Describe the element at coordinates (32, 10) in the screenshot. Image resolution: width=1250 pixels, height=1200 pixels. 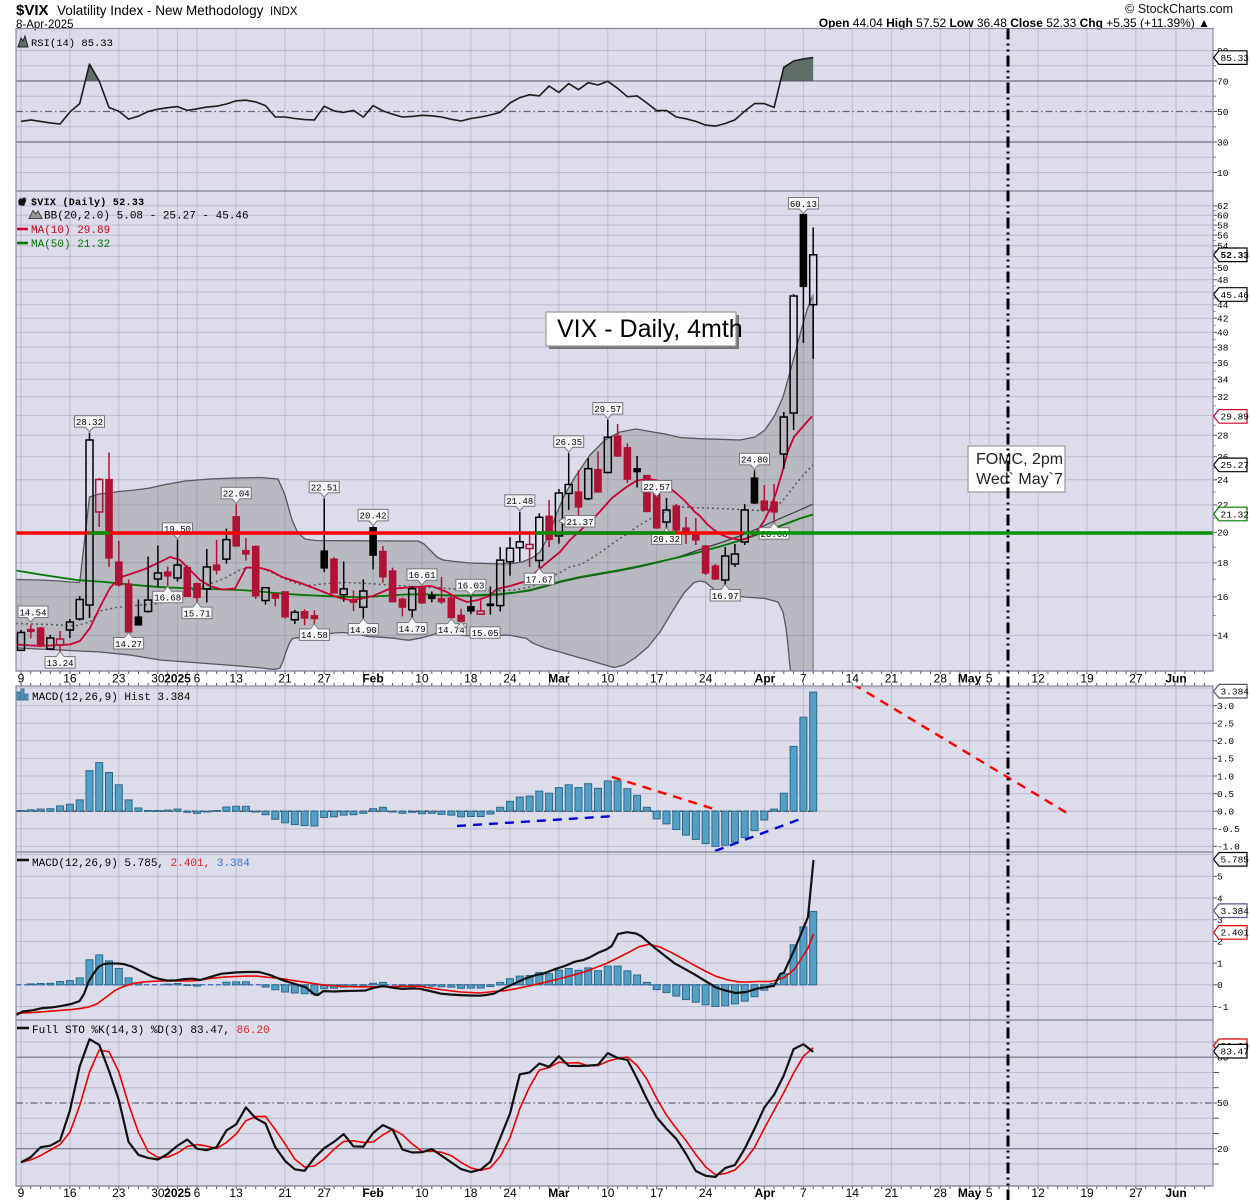
I see `svg-text: $VIX` at that location.